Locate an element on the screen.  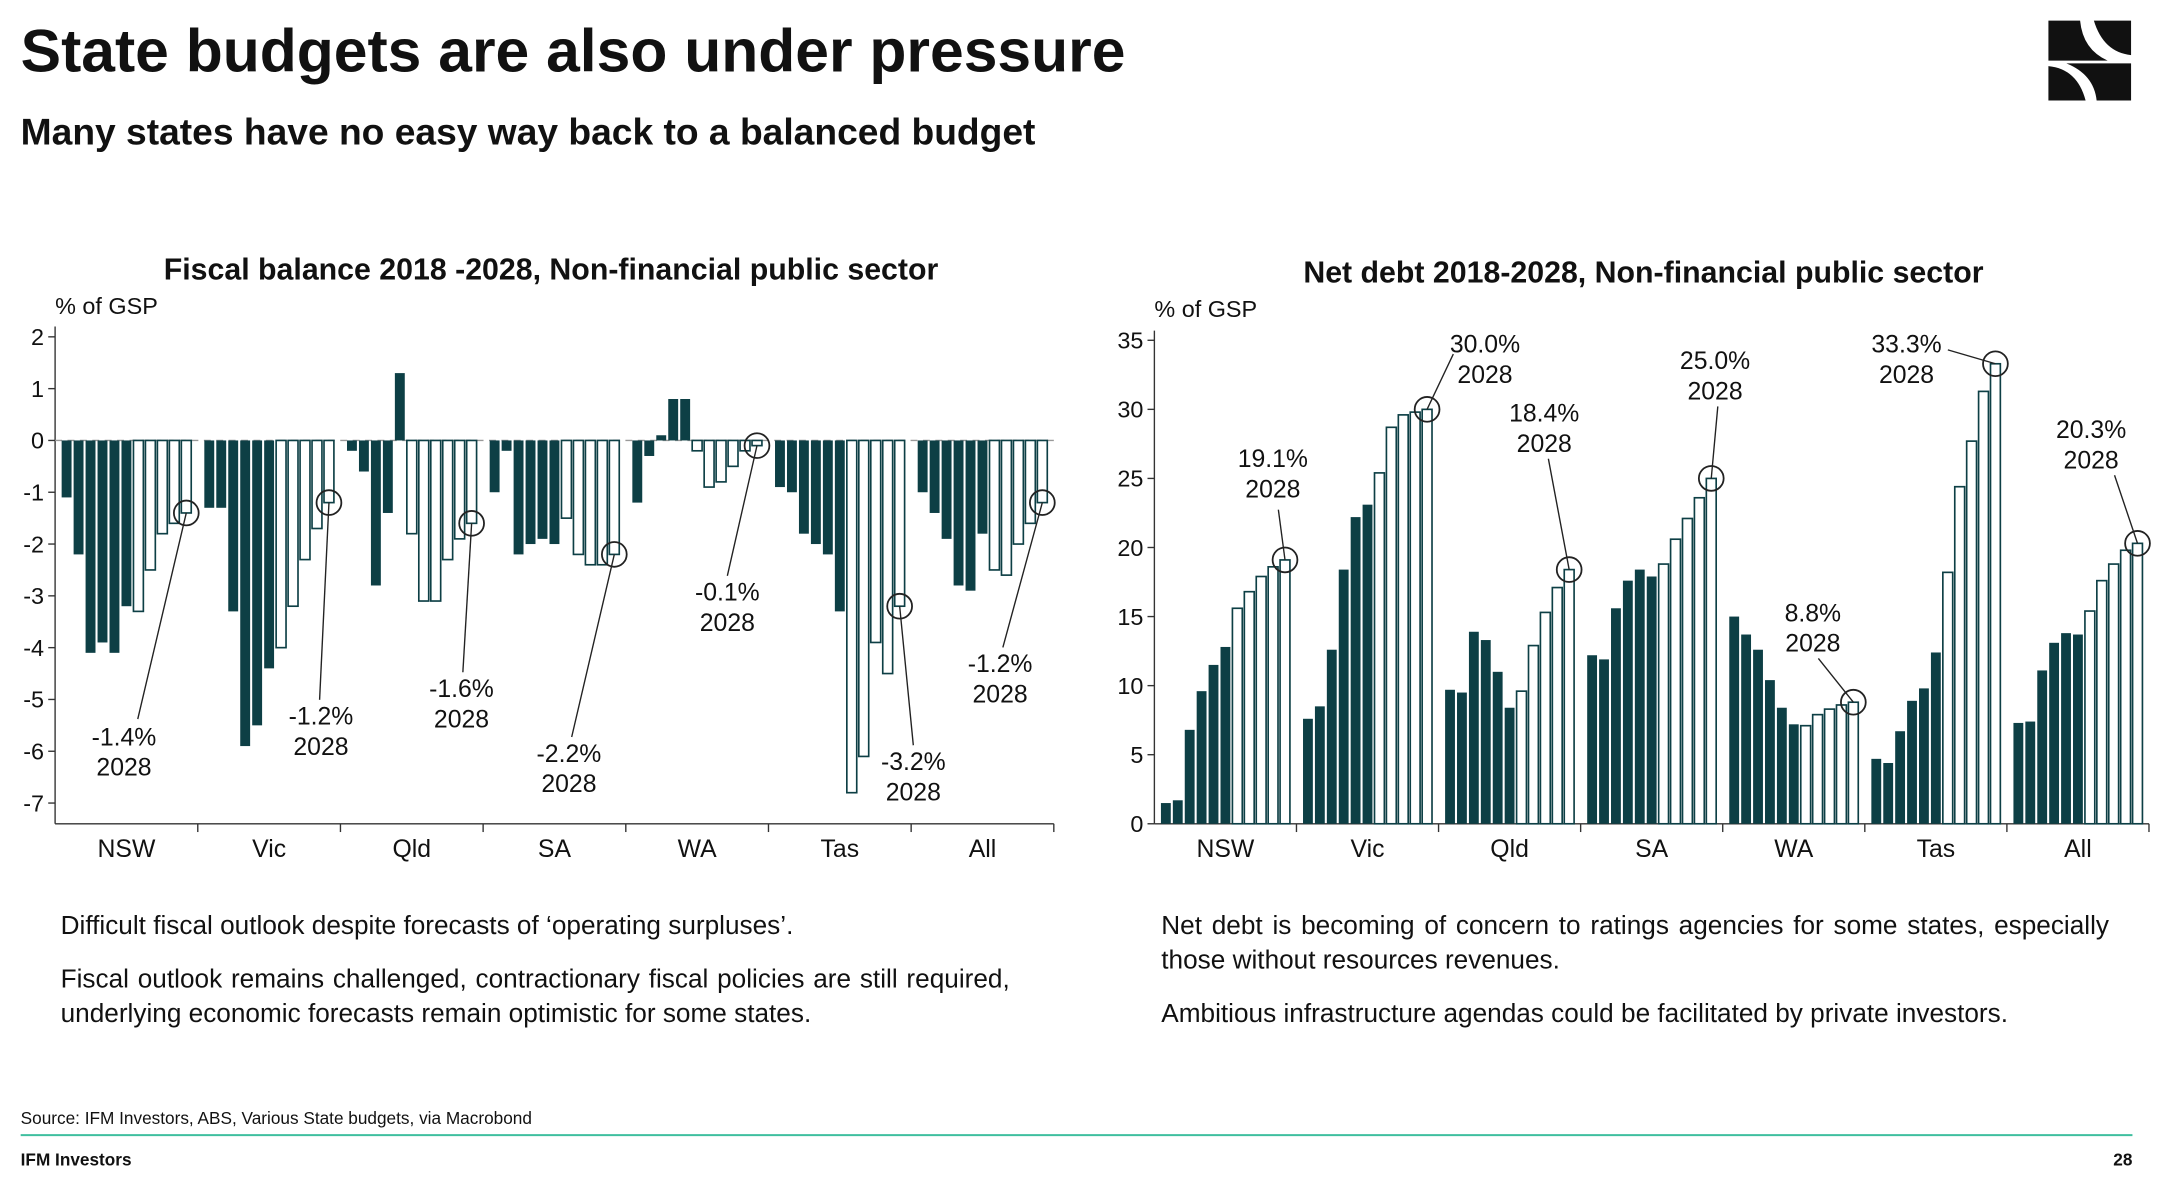
y-axis-label: % of GSP is located at coordinates (106, 306).